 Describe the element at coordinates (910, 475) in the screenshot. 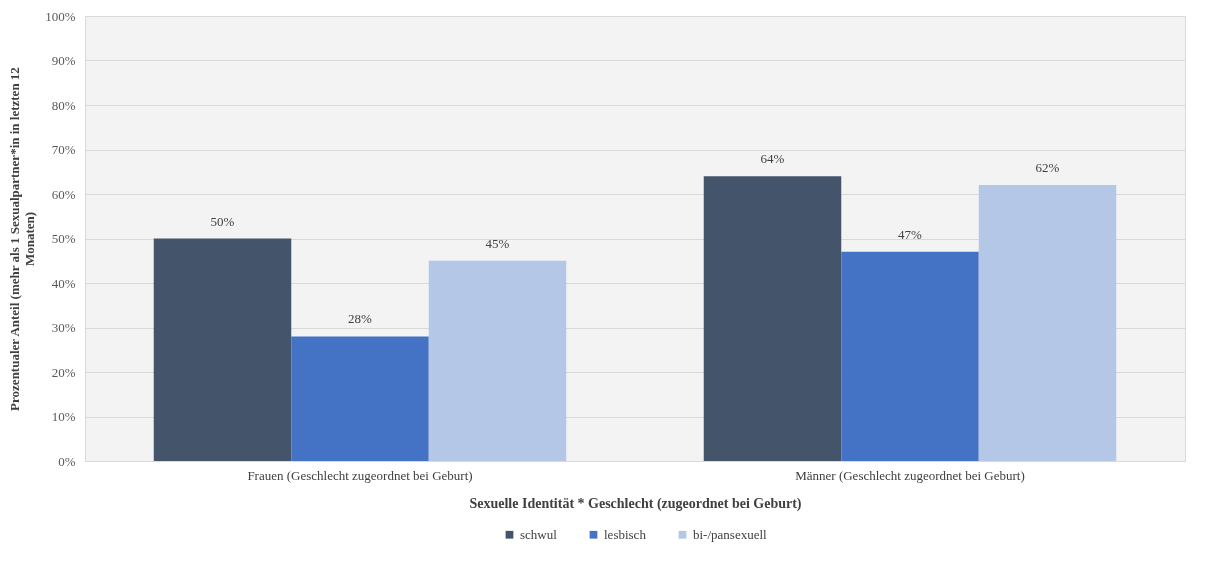

I see `x-tick-label: Männer (Geschlecht zugeordnet bei Geburt)` at that location.